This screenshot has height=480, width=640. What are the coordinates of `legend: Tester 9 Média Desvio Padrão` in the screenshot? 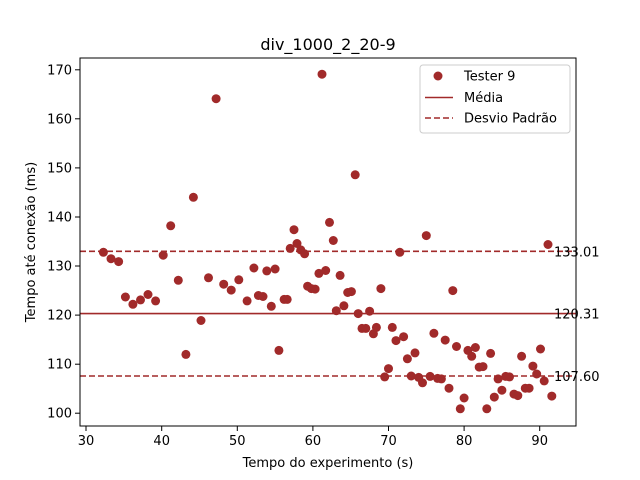 It's located at (495, 99).